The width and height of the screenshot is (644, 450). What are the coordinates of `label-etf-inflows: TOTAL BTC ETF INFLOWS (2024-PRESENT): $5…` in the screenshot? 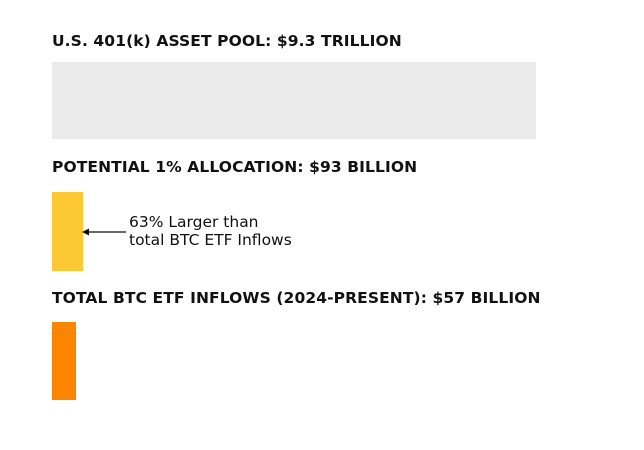 It's located at (296, 298).